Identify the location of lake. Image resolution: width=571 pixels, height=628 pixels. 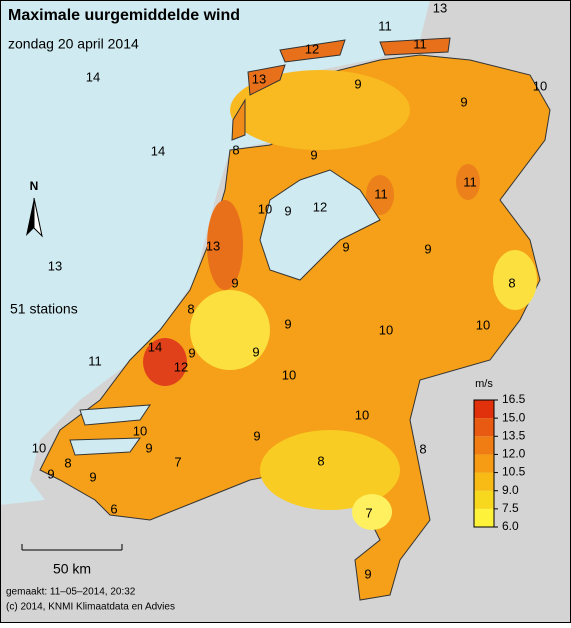
(320, 225).